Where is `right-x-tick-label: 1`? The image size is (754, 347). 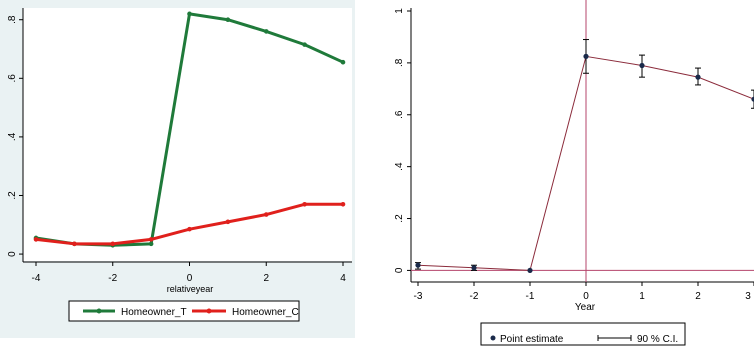 right-x-tick-label: 1 is located at coordinates (642, 296).